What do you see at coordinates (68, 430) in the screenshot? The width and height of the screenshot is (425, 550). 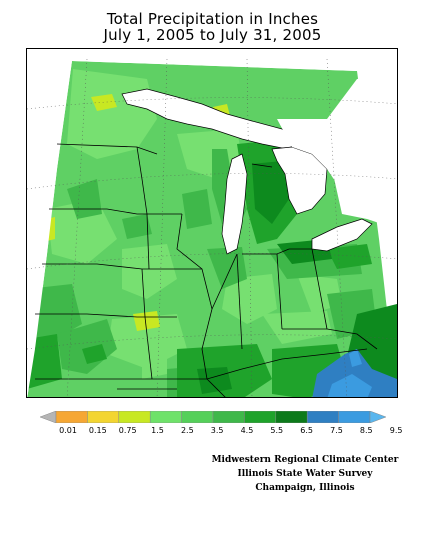 I see `legend-tick-label: 0.01` at bounding box center [68, 430].